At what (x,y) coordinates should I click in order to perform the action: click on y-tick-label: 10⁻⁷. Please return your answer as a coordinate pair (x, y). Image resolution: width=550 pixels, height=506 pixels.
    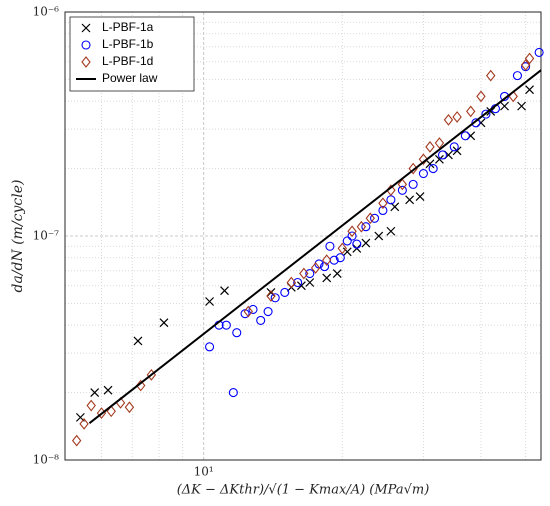
    Looking at the image, I should click on (46, 236).